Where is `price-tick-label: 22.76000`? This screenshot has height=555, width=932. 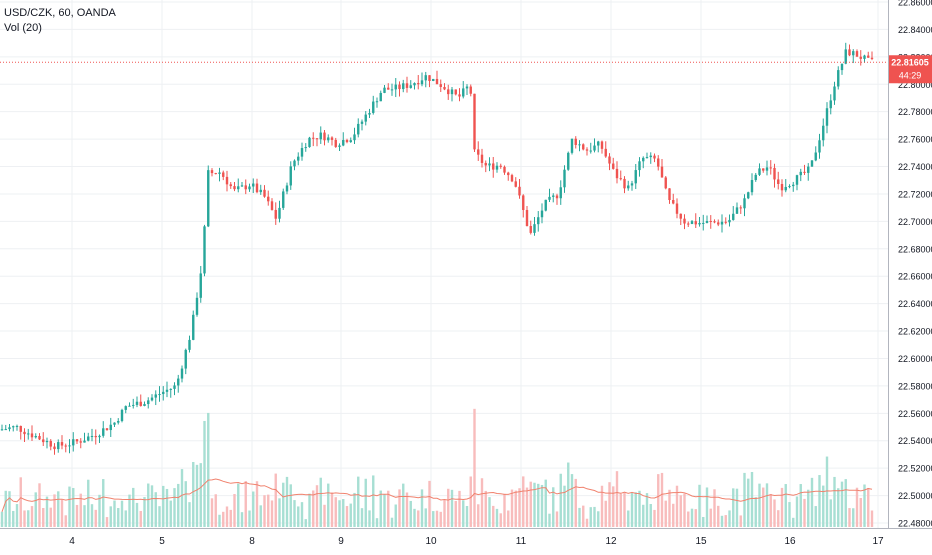
price-tick-label: 22.76000 is located at coordinates (915, 140).